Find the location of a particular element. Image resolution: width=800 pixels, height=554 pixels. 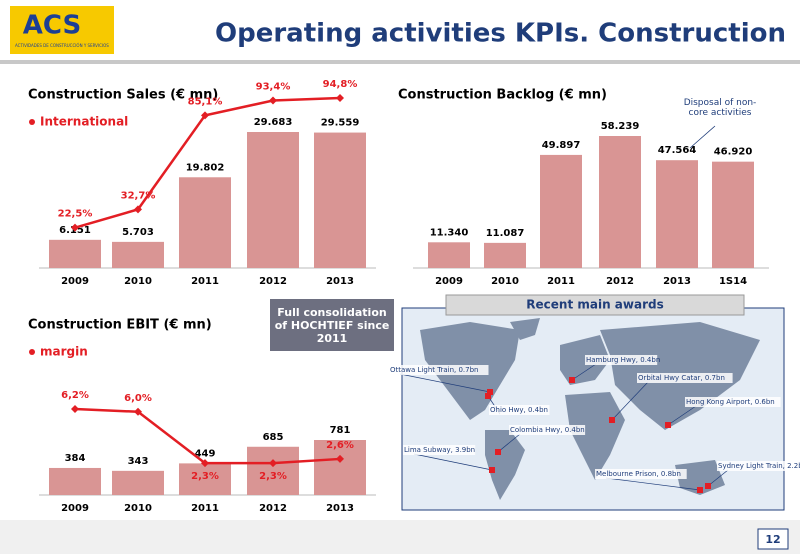

world-map is located at coordinates (590, 409).